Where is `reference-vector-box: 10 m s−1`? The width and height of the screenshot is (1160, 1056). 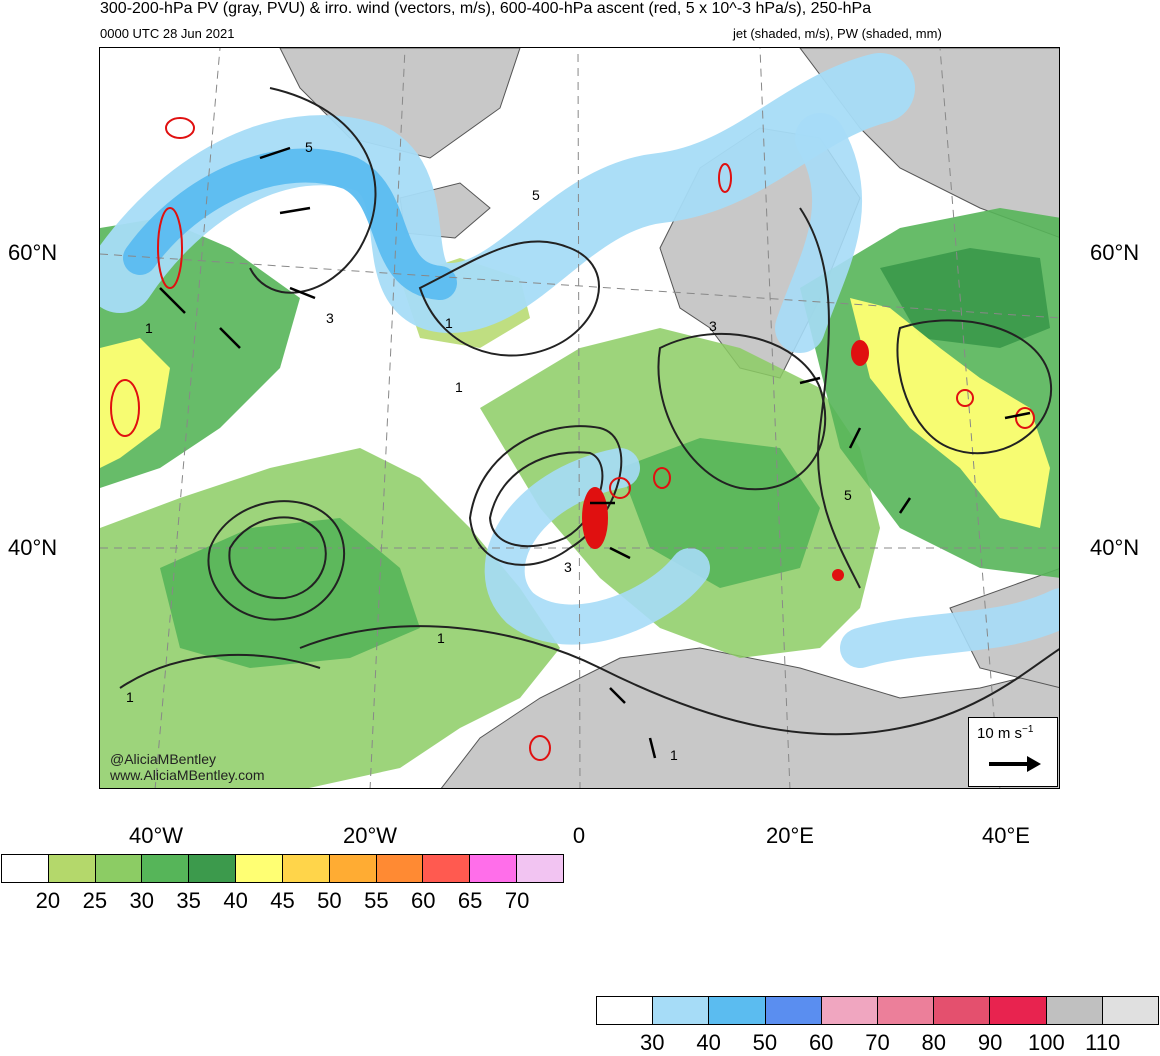
reference-vector-box: 10 m s−1 is located at coordinates (1013, 752).